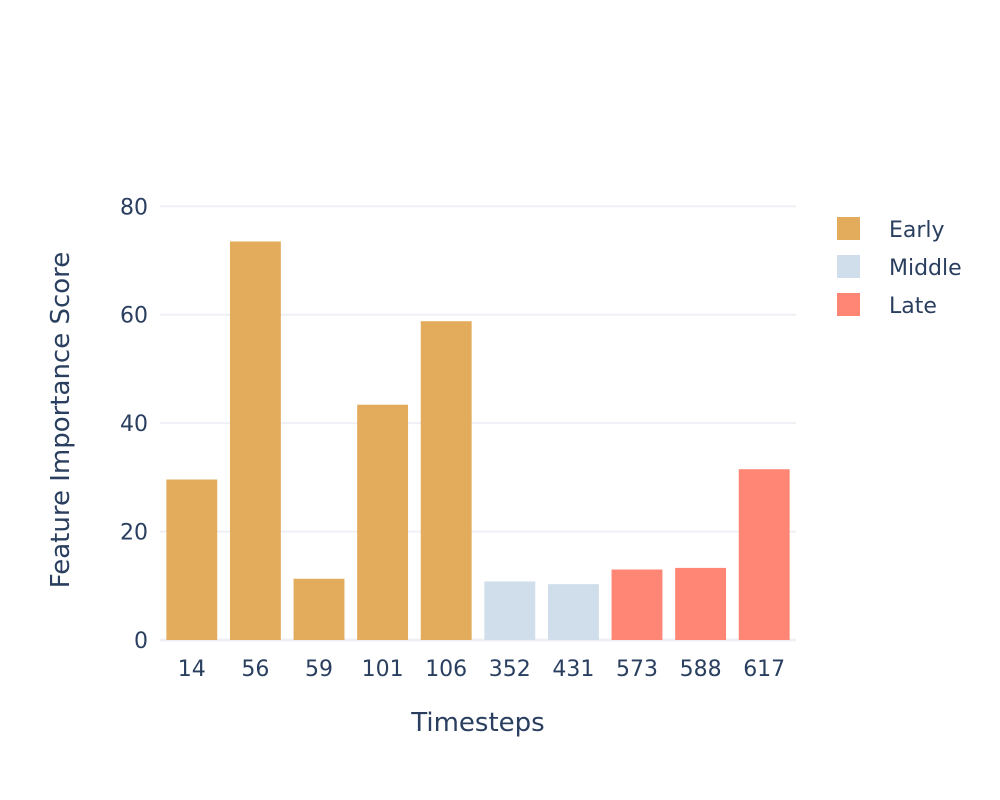  I want to click on x-tick-label: 56, so click(255, 669).